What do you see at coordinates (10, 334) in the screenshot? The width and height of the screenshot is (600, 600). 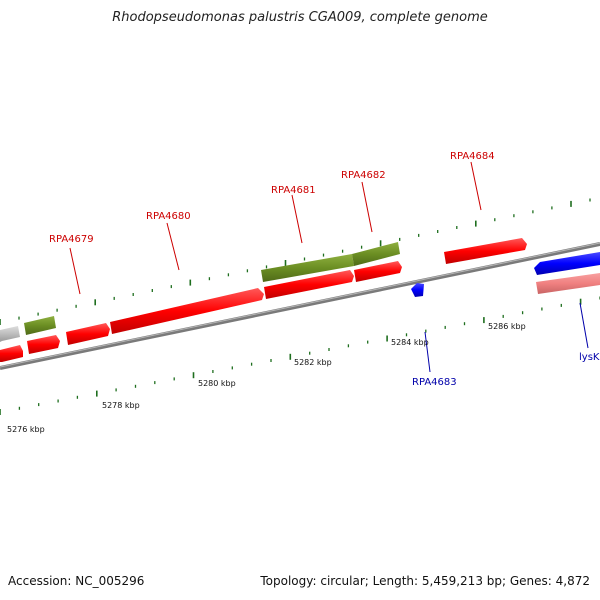 I see `gray-feature` at bounding box center [10, 334].